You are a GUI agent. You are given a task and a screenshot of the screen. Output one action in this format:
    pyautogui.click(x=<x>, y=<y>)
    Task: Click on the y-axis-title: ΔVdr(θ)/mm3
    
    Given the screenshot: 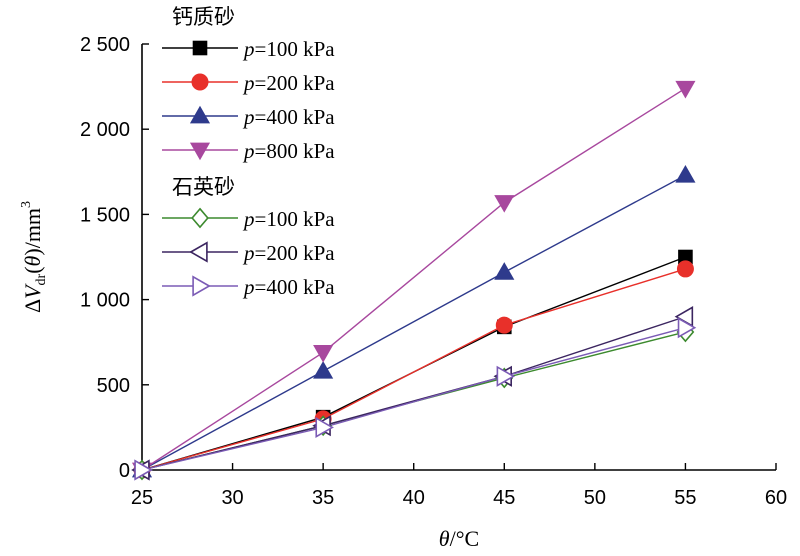 What is the action you would take?
    pyautogui.click(x=34, y=257)
    